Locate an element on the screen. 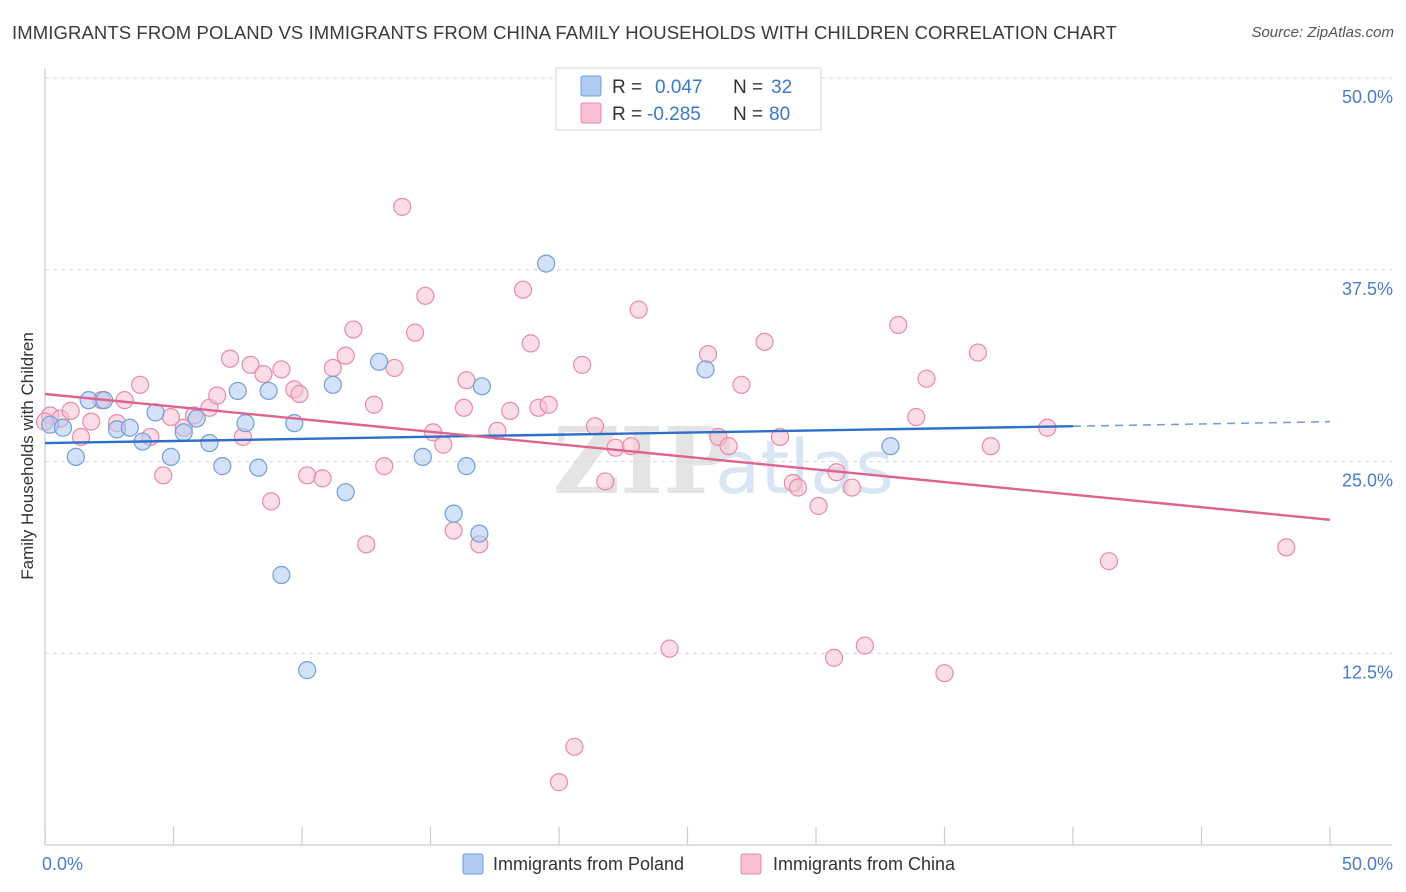  legend-n-label-china: N = is located at coordinates (748, 114).